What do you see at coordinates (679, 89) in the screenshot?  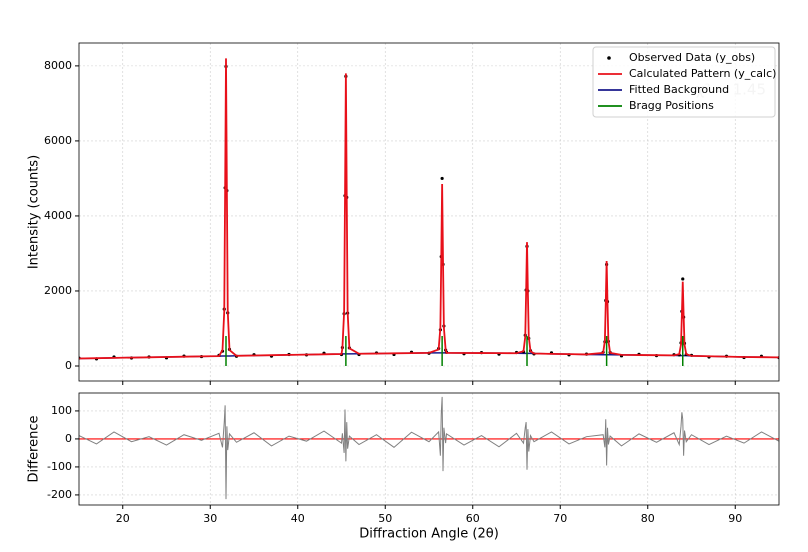 I see `legend-label: Fitted Background` at bounding box center [679, 89].